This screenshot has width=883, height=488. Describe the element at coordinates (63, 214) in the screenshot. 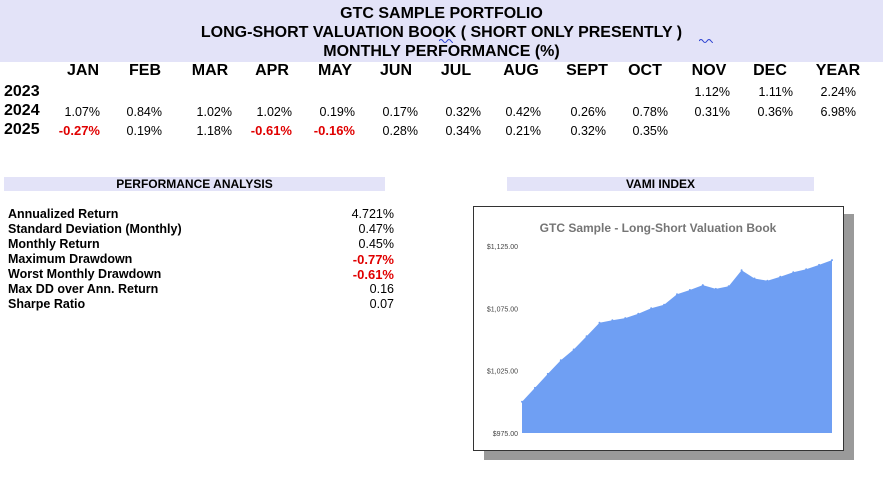

I see `metric-label: Annualized Return` at that location.